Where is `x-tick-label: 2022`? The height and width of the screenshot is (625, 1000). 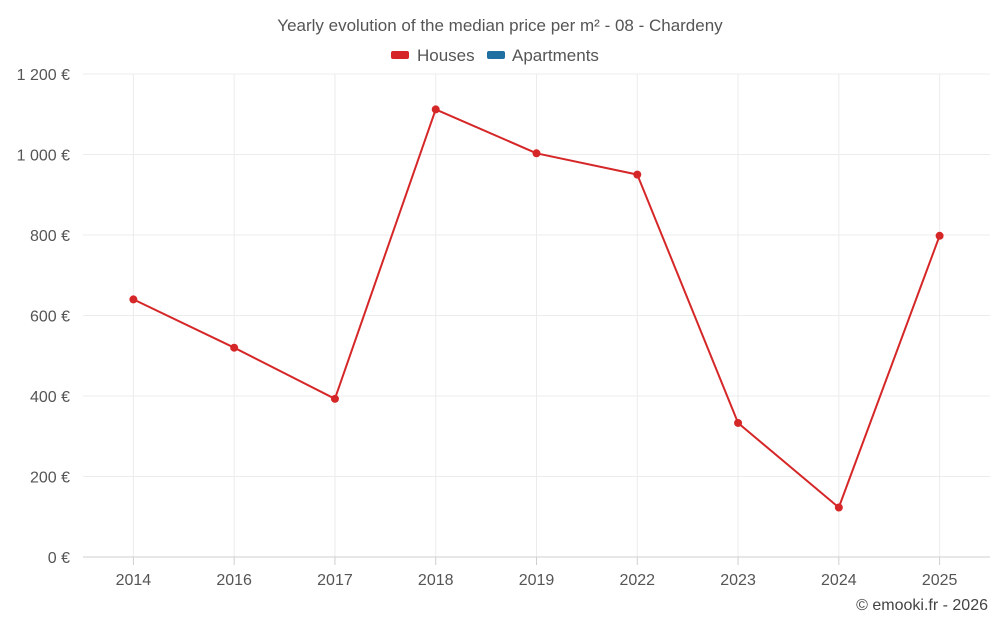 x-tick-label: 2022 is located at coordinates (637, 580).